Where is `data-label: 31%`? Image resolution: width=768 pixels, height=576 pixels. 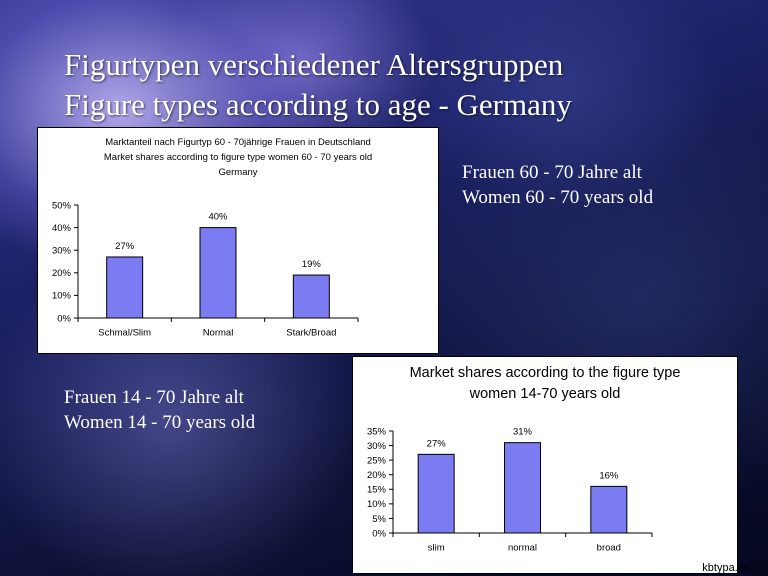
data-label: 31% is located at coordinates (523, 432).